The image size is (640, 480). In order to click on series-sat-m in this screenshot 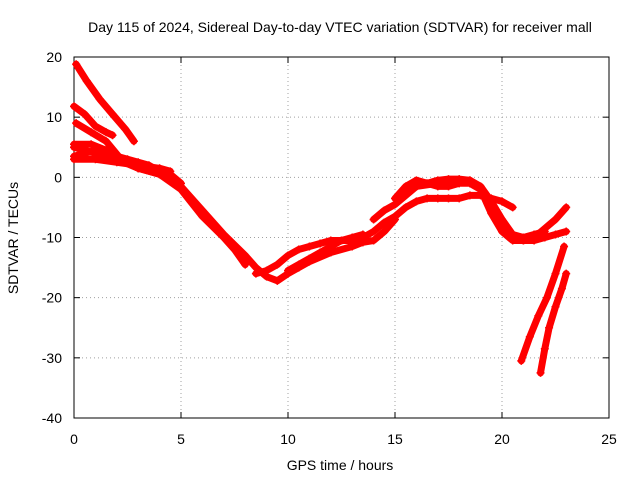, I will do `click(543, 303)`.